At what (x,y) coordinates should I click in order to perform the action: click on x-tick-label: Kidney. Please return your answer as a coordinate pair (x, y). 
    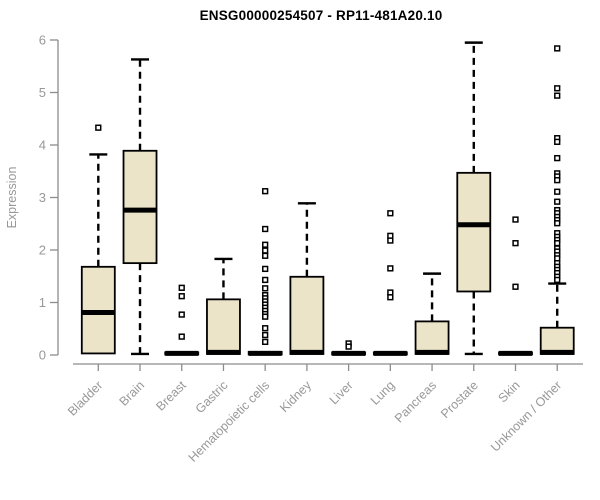
    Looking at the image, I should click on (295, 396).